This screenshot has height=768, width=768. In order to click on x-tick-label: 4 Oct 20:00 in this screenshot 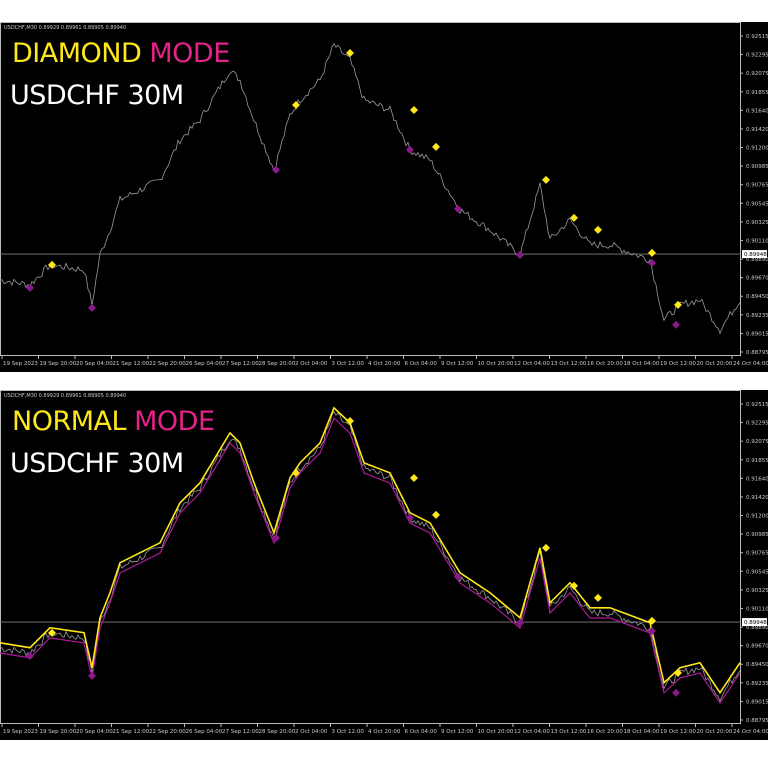, I will do `click(384, 732)`.